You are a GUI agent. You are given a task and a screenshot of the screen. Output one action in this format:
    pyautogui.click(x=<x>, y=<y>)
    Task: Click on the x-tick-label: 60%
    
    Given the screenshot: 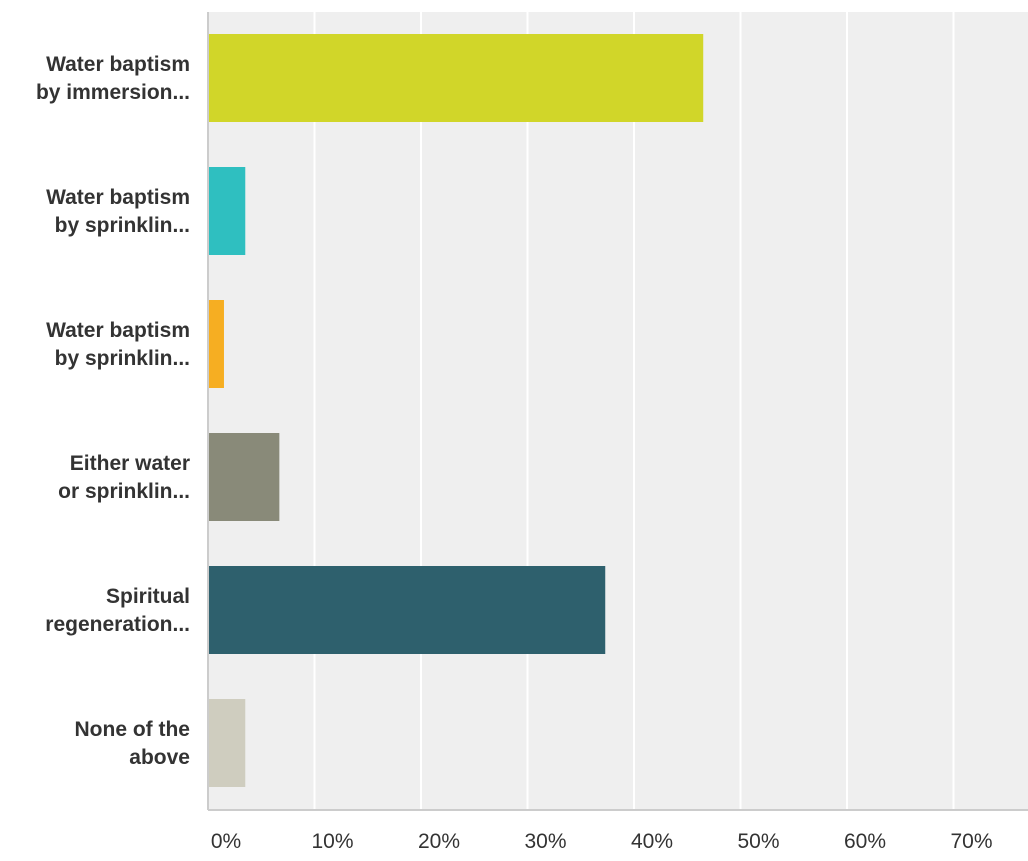 What is the action you would take?
    pyautogui.click(x=865, y=841)
    